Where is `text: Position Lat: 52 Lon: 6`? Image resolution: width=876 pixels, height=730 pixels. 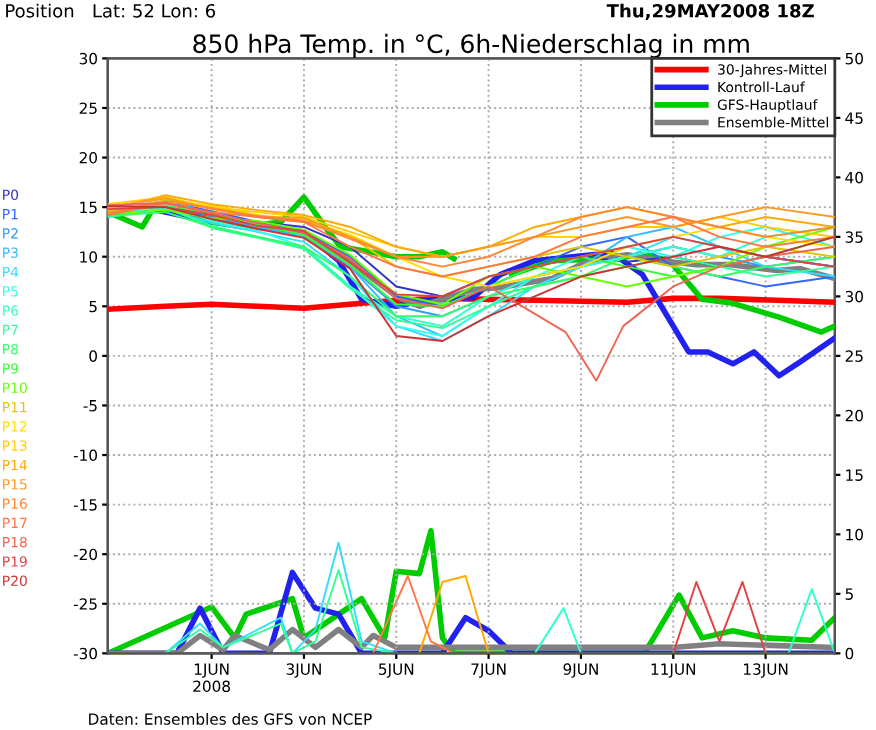
text: Position Lat: 52 Lon: 6 is located at coordinates (111, 10).